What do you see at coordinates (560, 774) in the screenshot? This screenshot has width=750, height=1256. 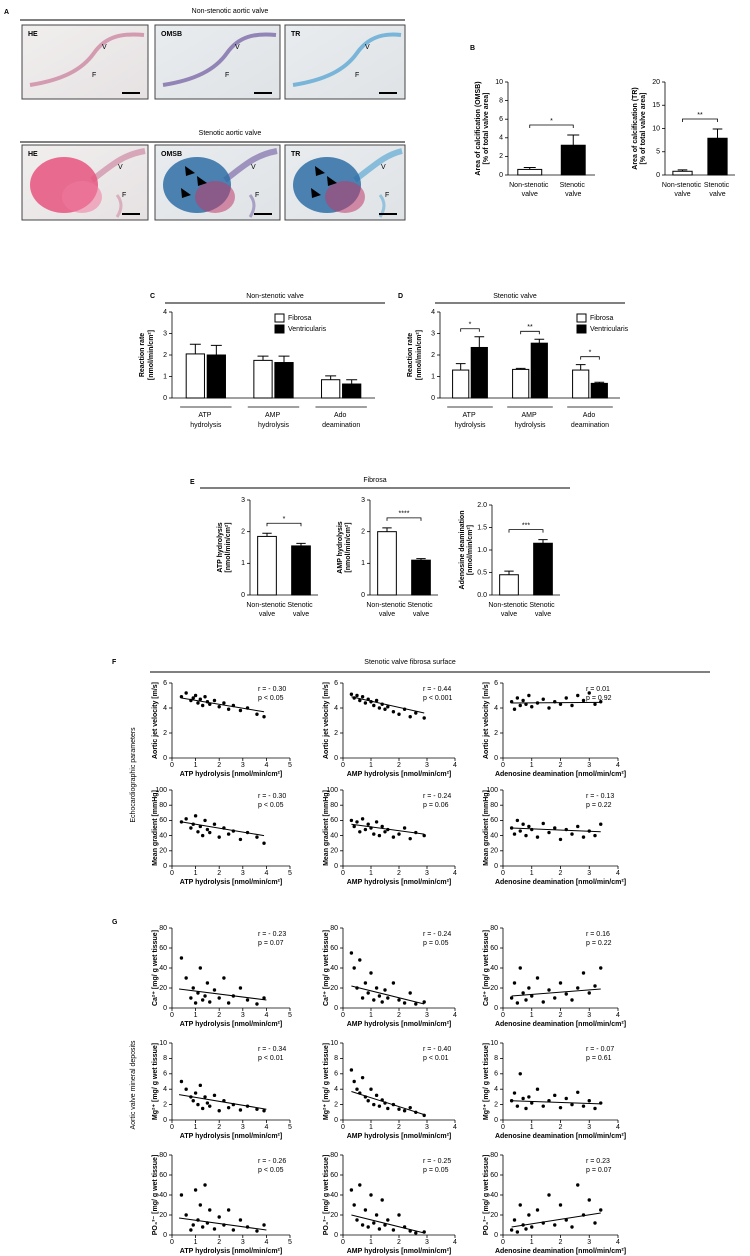 I see `x-label: Adenosine deamination [nmol/min/cm²]` at bounding box center [560, 774].